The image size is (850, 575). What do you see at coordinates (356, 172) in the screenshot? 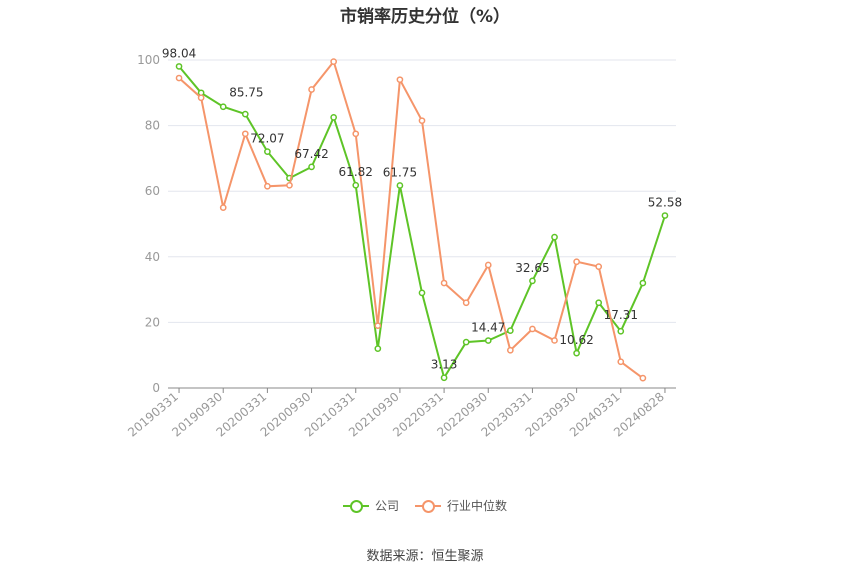
I see `data-label: 61.82` at bounding box center [356, 172].